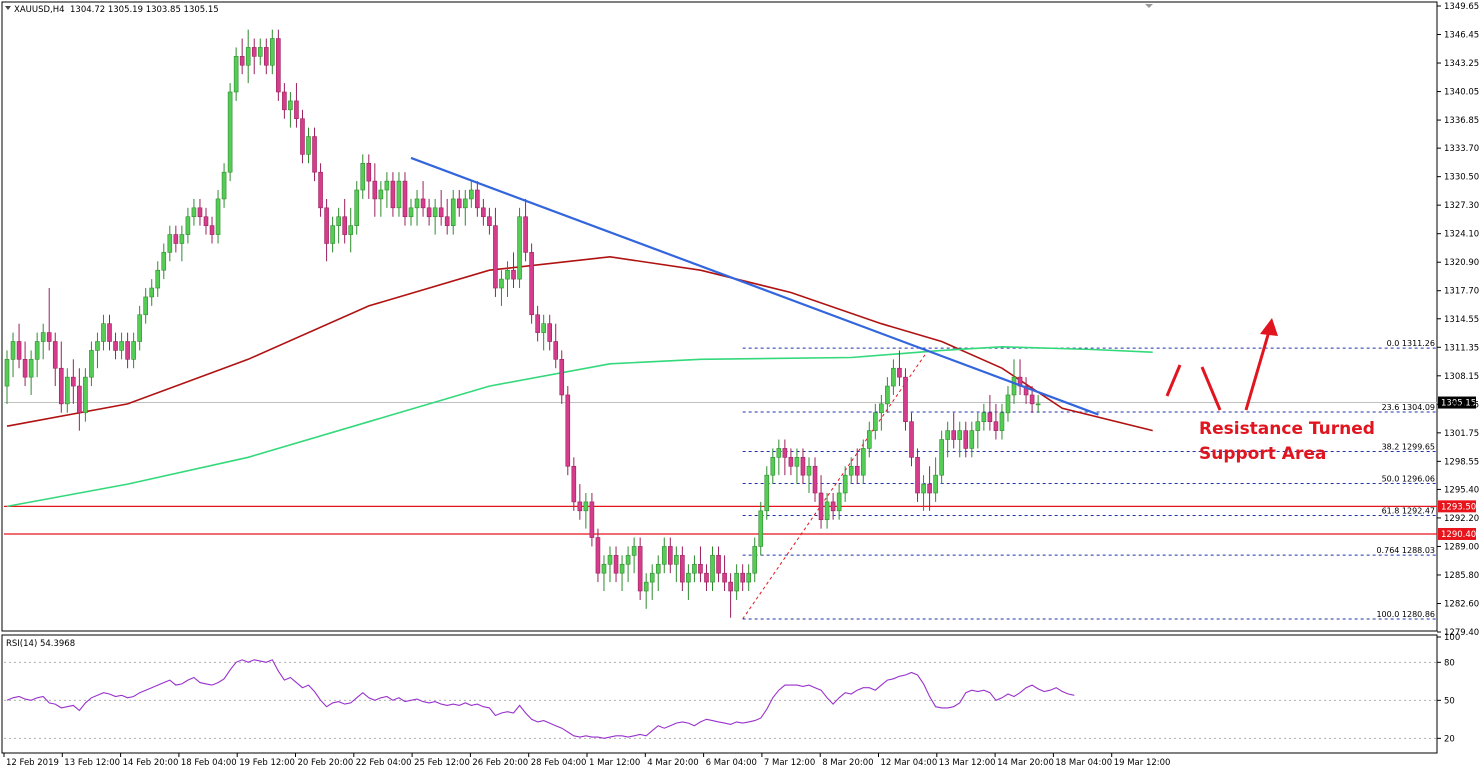 This screenshot has width=1480, height=776. I want to click on time-tick-label: 4 Mar 20:00, so click(672, 763).